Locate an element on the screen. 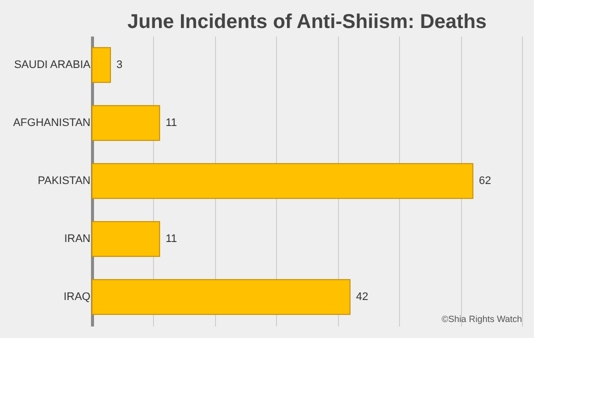 The image size is (600, 400). y-tick-label: AFGHANISTAN is located at coordinates (52, 123).